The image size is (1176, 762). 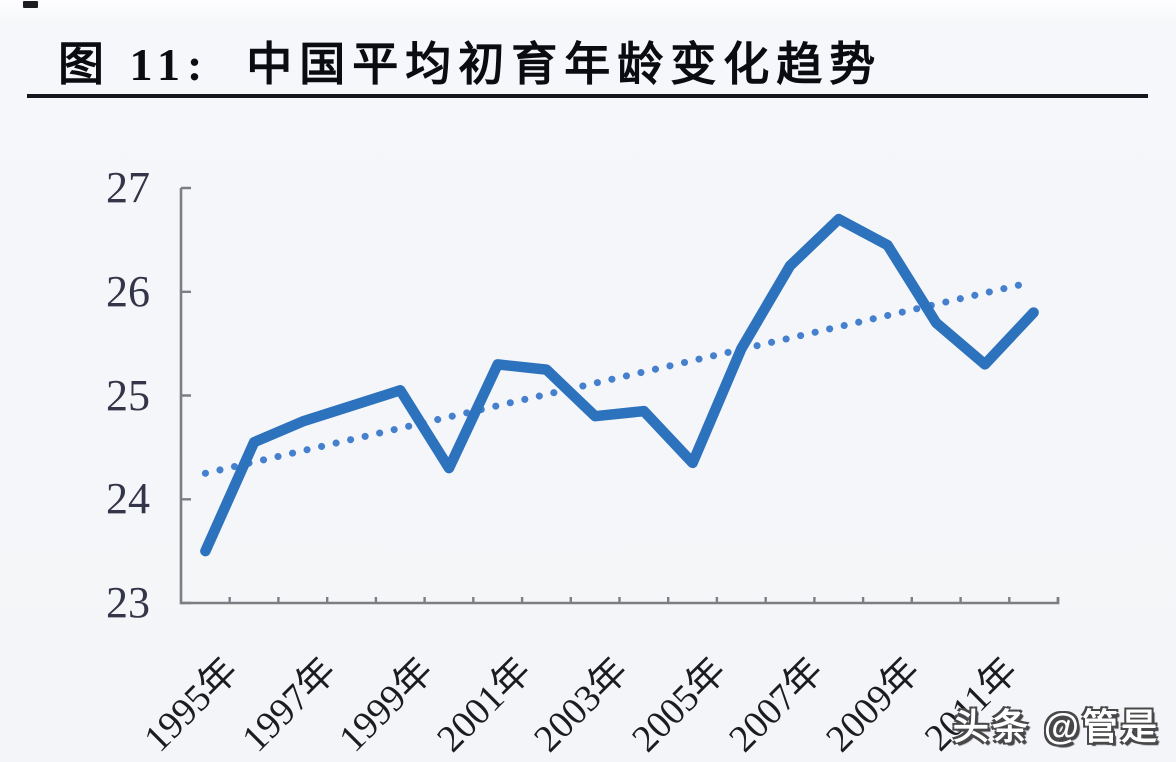 What do you see at coordinates (128, 187) in the screenshot?
I see `y-axis-label: 27` at bounding box center [128, 187].